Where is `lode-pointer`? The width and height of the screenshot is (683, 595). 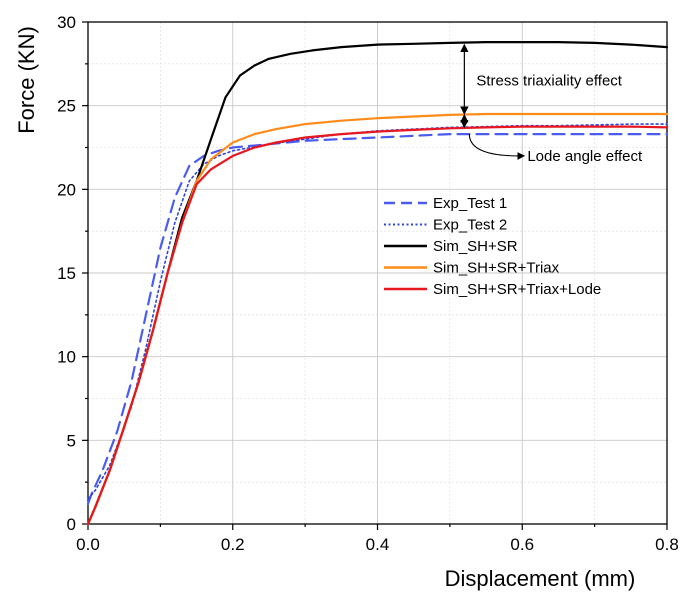
lode-pointer is located at coordinates (497, 147).